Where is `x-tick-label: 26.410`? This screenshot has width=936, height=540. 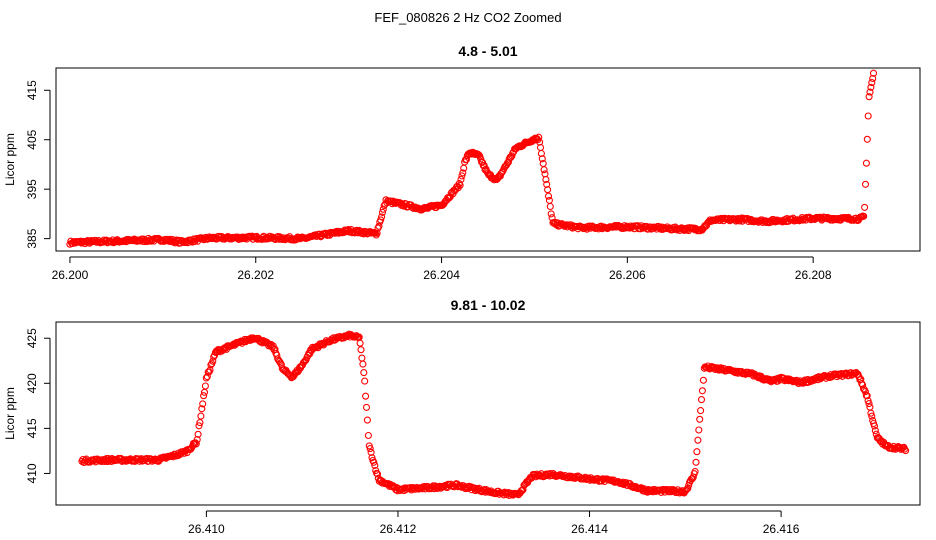 x-tick-label: 26.410 is located at coordinates (206, 529).